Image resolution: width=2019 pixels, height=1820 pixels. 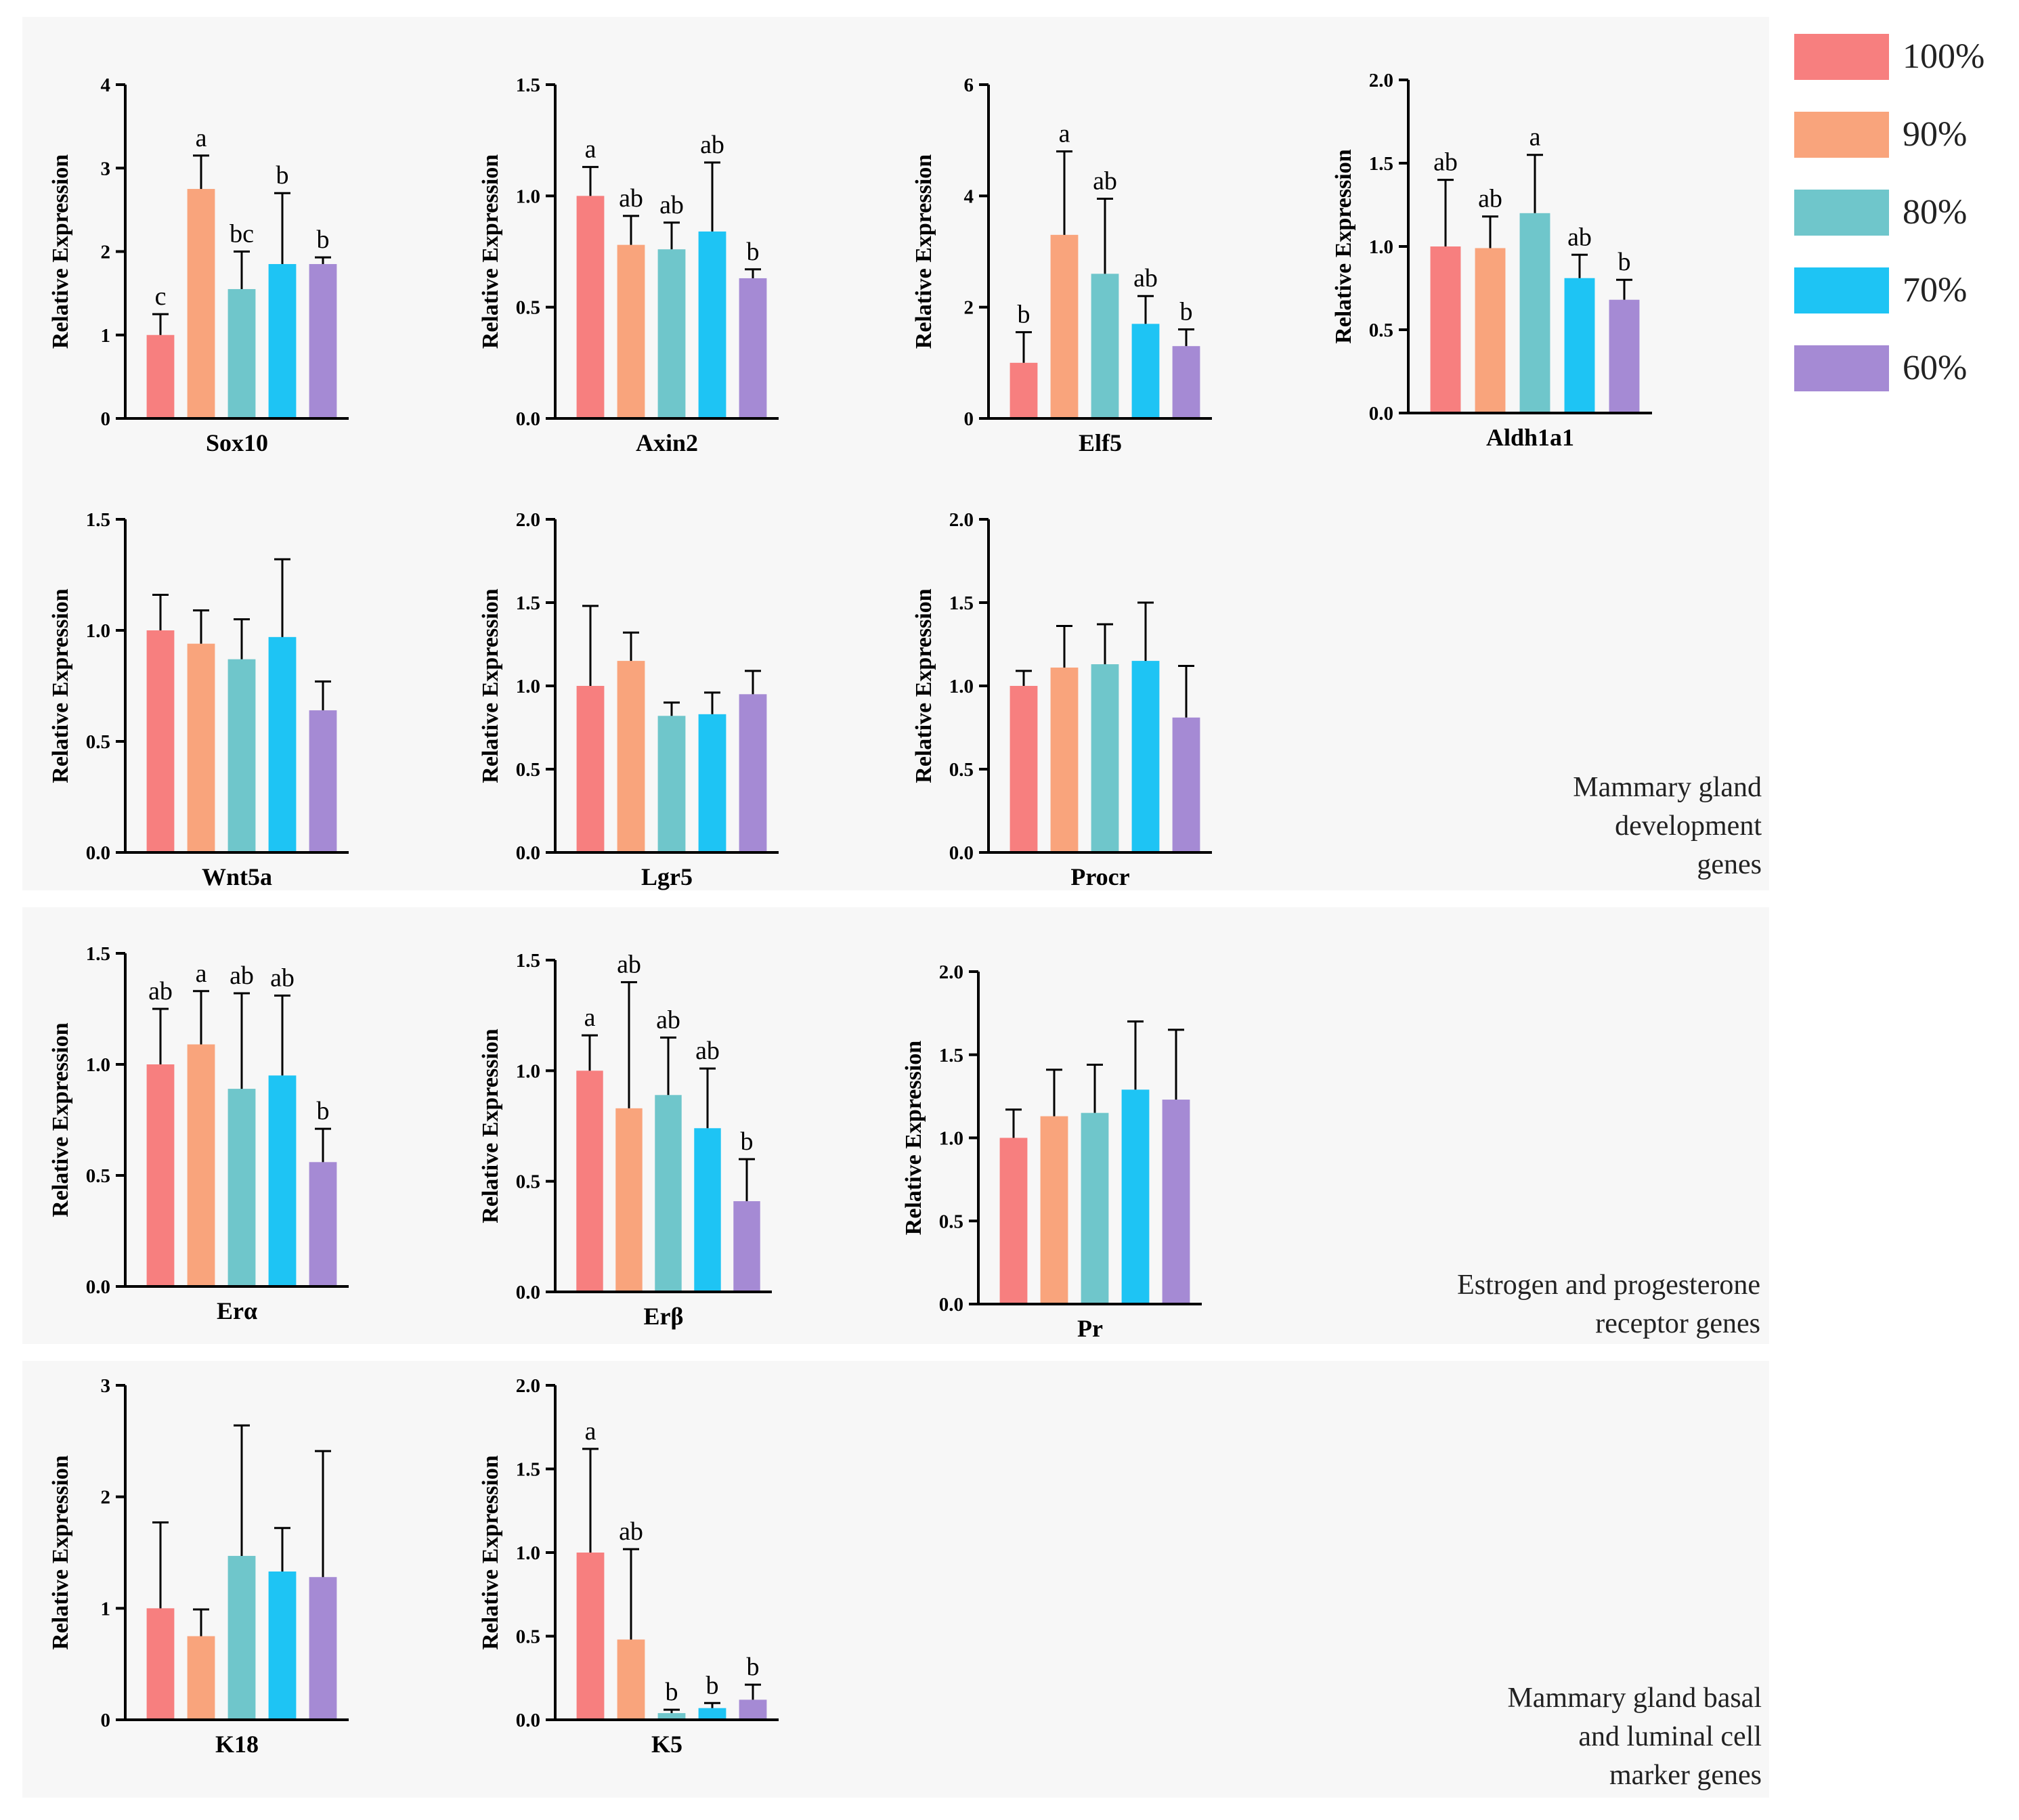 What do you see at coordinates (1609, 1286) in the screenshot?
I see `section-line: Estrogen and progesterone` at bounding box center [1609, 1286].